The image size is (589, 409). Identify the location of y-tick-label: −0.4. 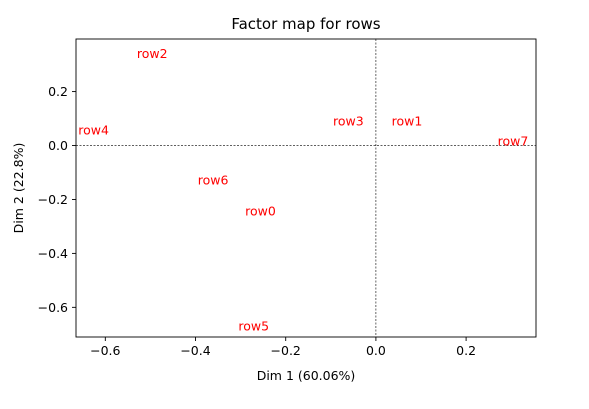
(53, 253).